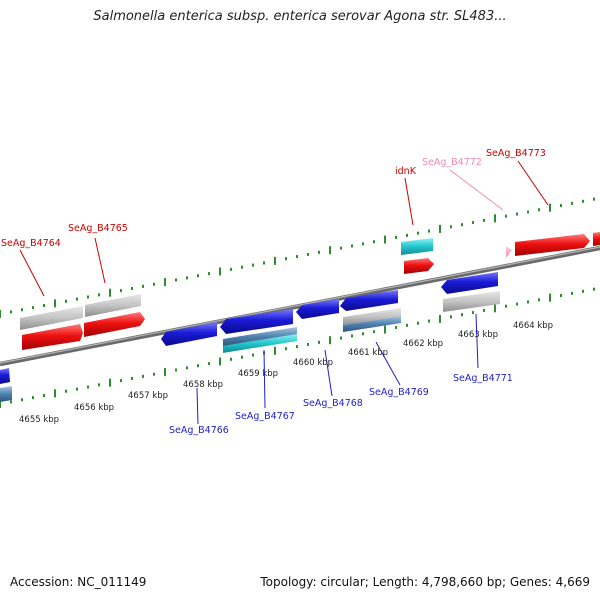 The image size is (600, 600). What do you see at coordinates (417, 246) in the screenshot?
I see `cyan-feature-idnK` at bounding box center [417, 246].